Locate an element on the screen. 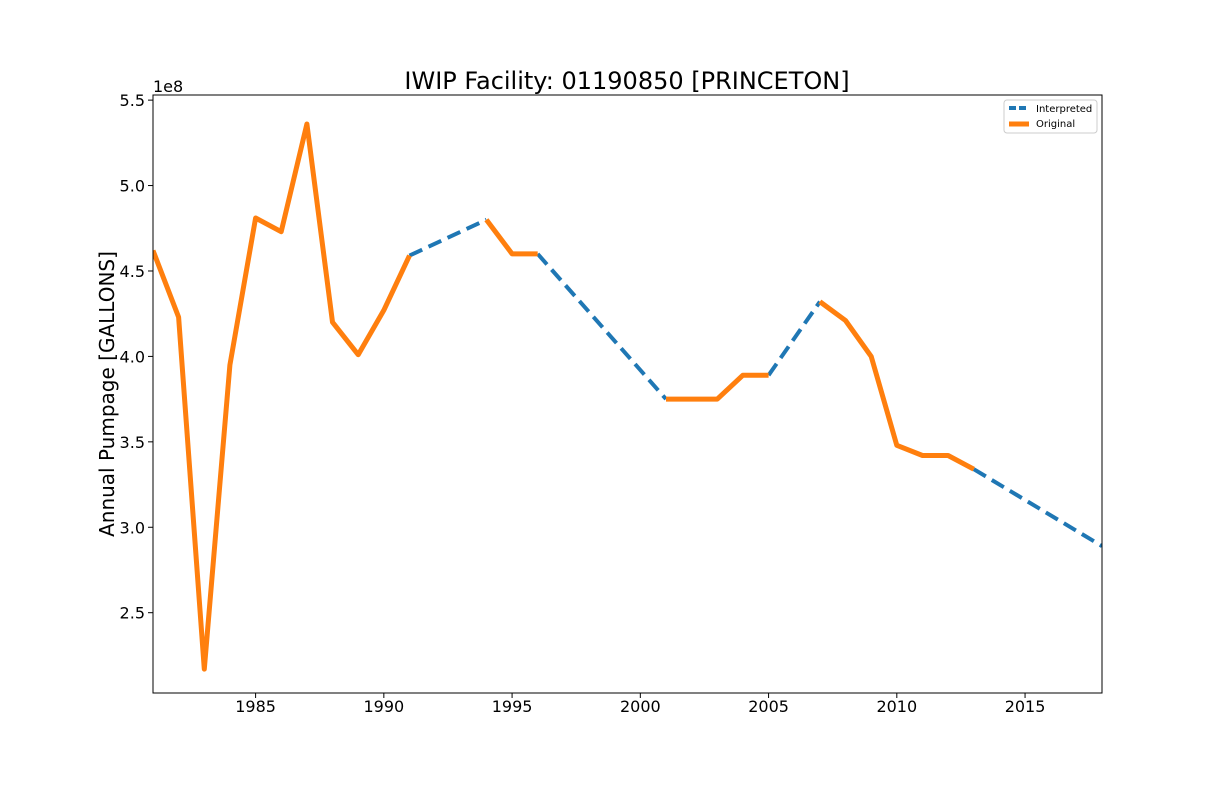  y-tick-label-4.0: 4.0 is located at coordinates (132, 356).